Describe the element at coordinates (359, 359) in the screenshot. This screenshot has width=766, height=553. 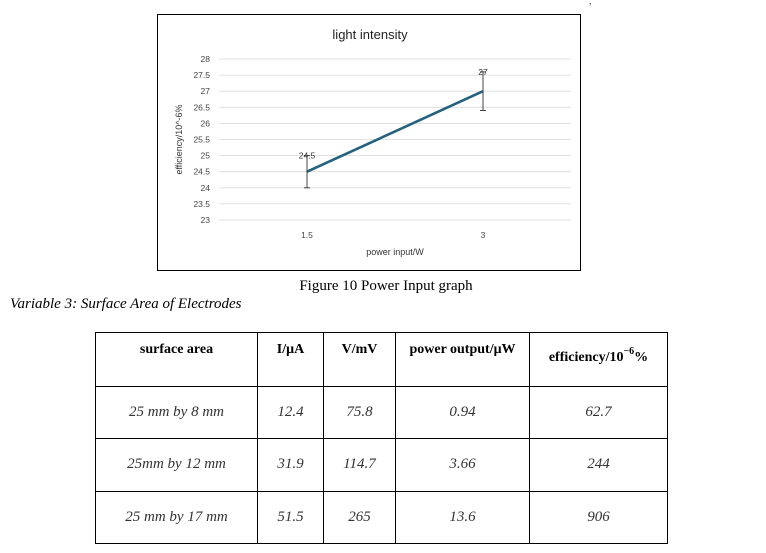
I see `header-voltage: V/mV` at that location.